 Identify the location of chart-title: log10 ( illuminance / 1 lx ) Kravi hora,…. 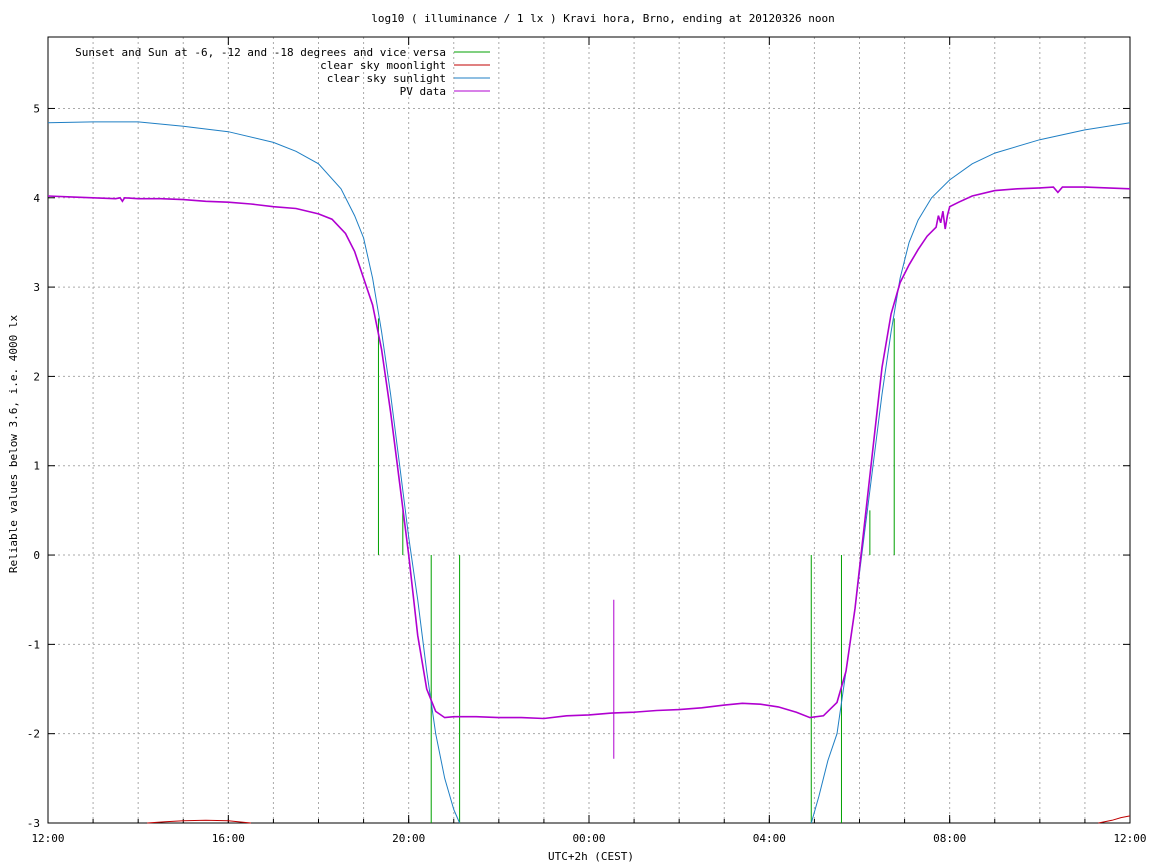
(603, 18).